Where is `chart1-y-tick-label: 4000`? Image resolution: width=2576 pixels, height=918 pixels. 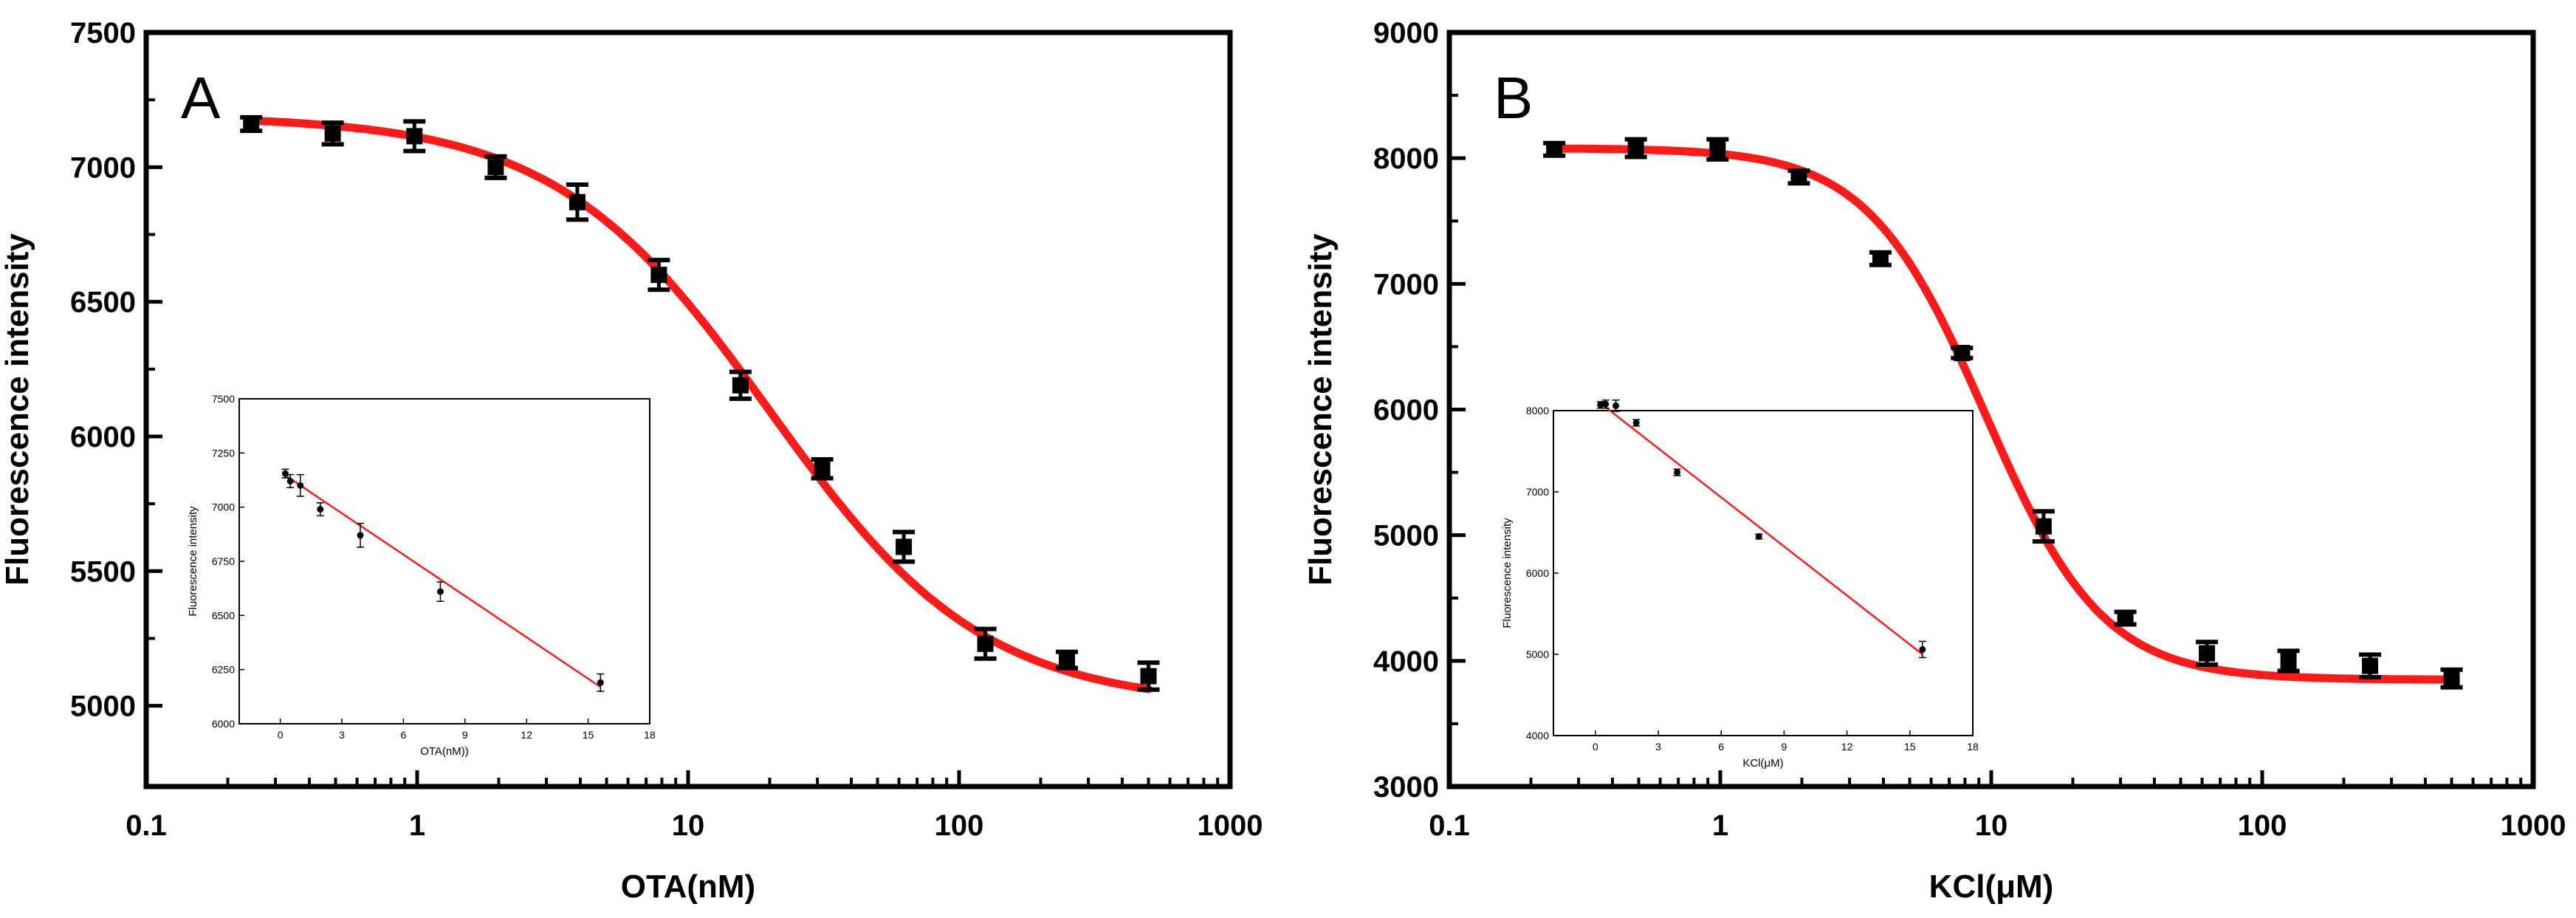 chart1-y-tick-label: 4000 is located at coordinates (1406, 661).